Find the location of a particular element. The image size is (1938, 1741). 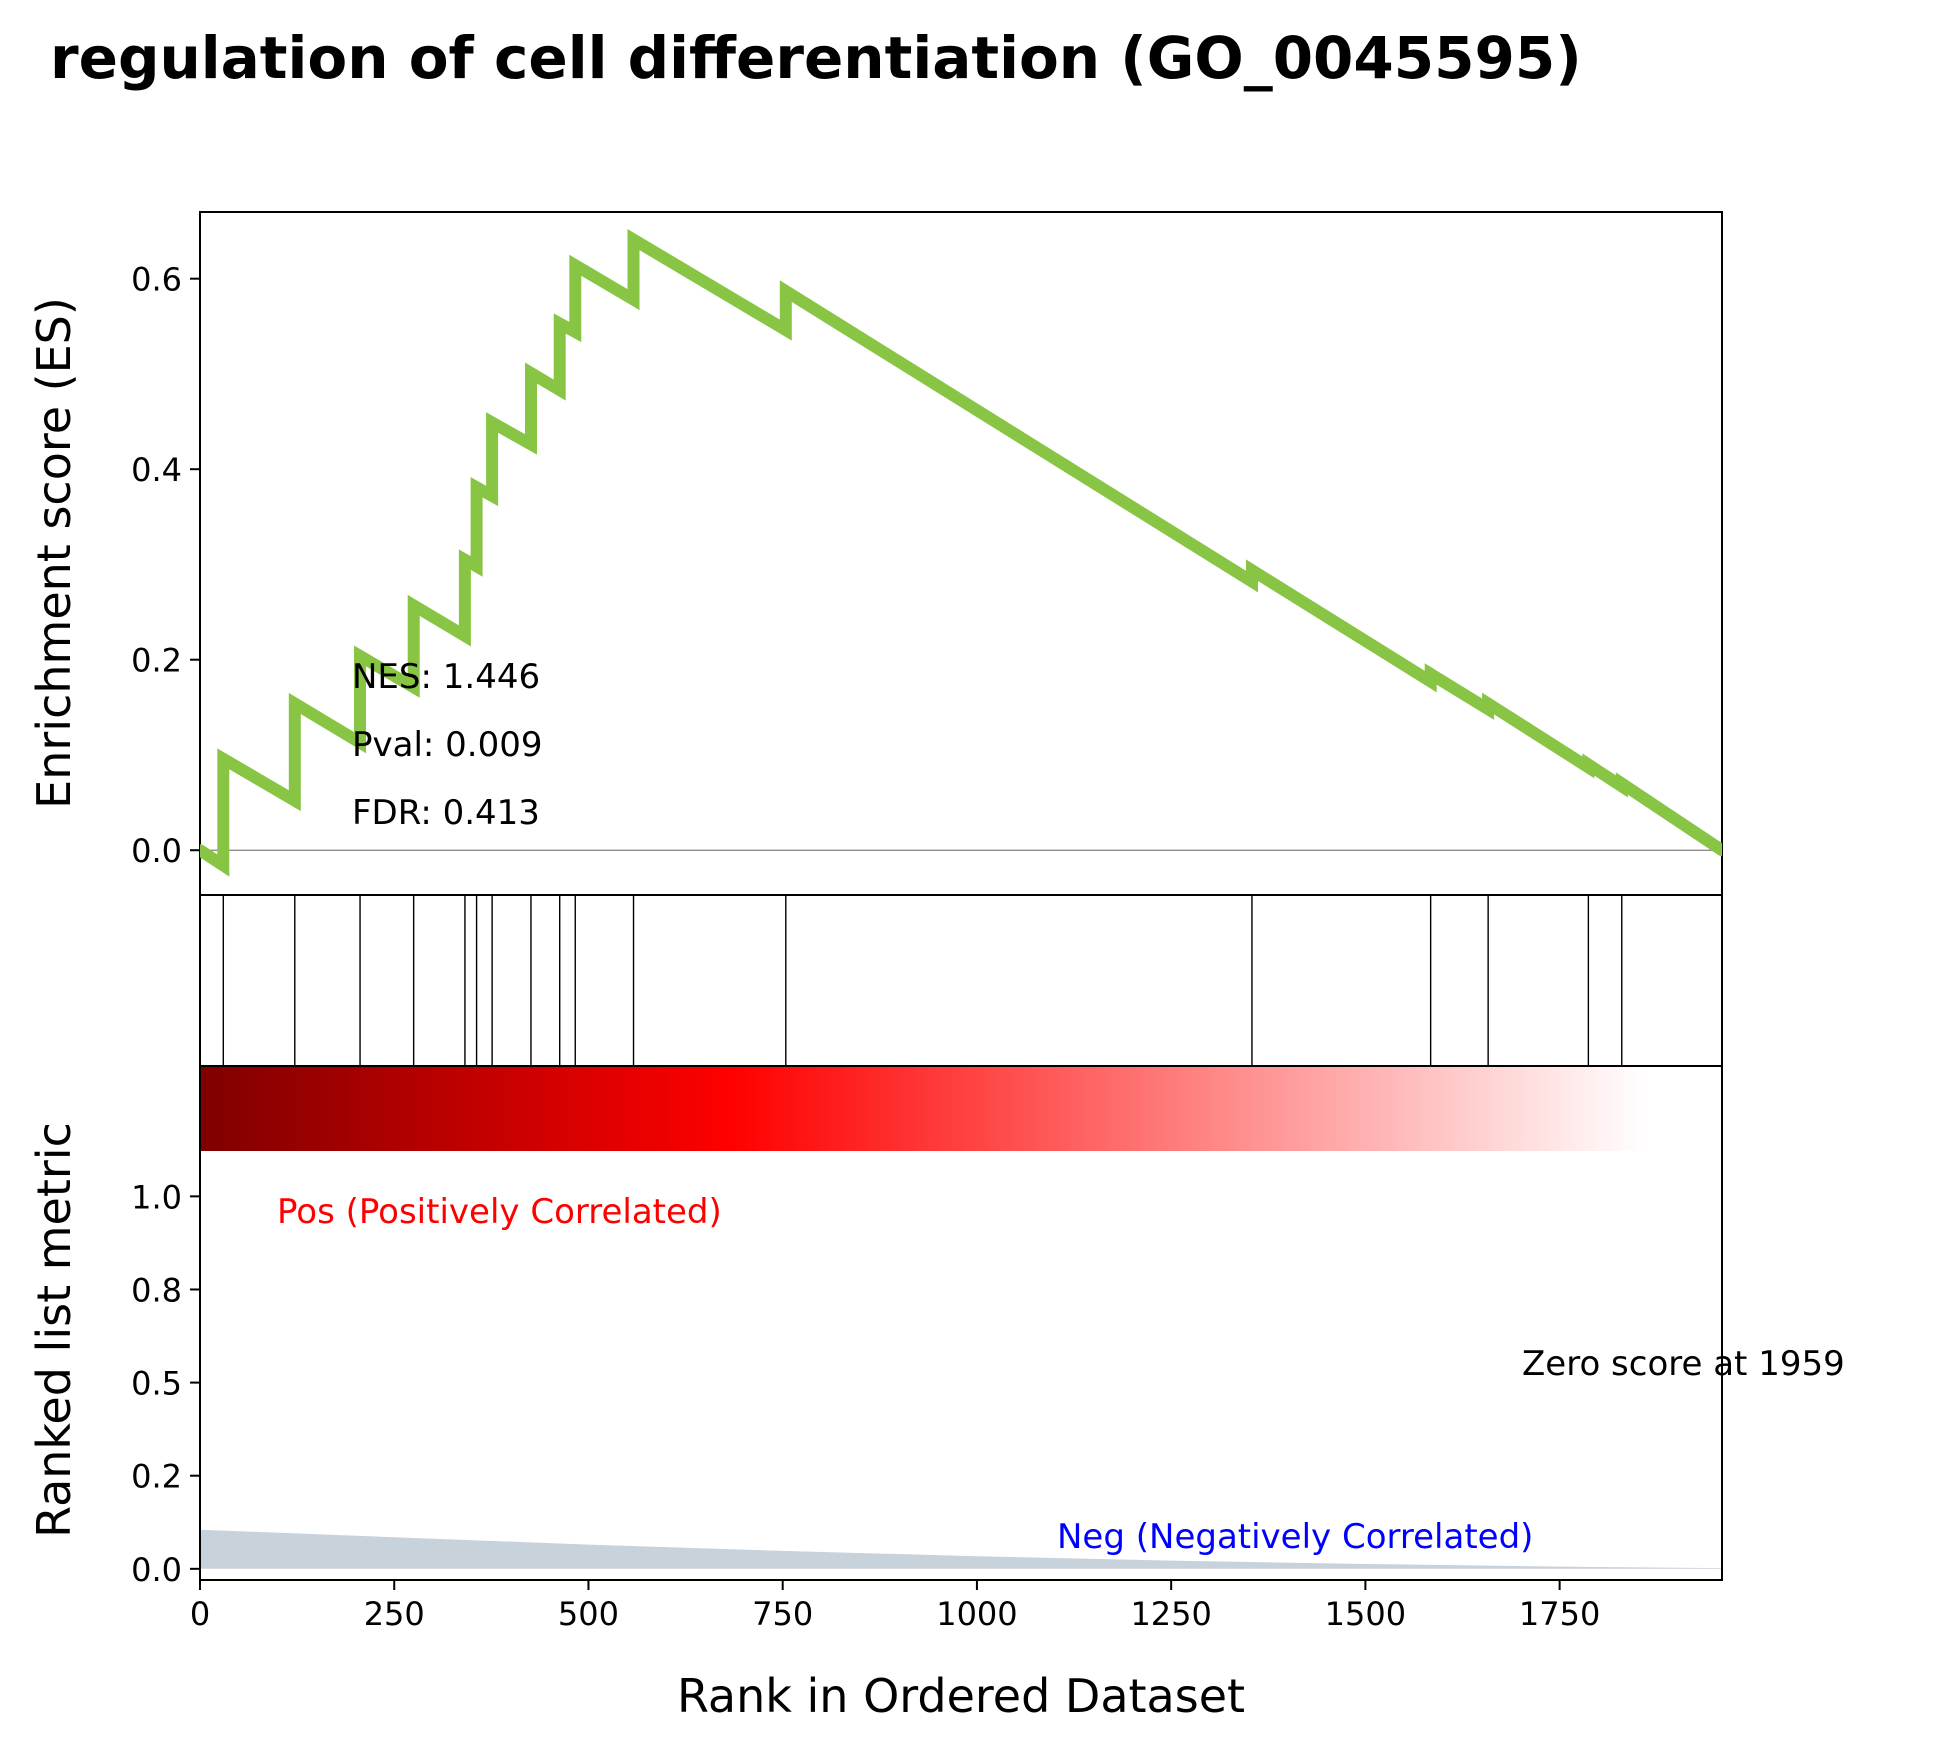

x-tick-label: 750 is located at coordinates (782, 1614).